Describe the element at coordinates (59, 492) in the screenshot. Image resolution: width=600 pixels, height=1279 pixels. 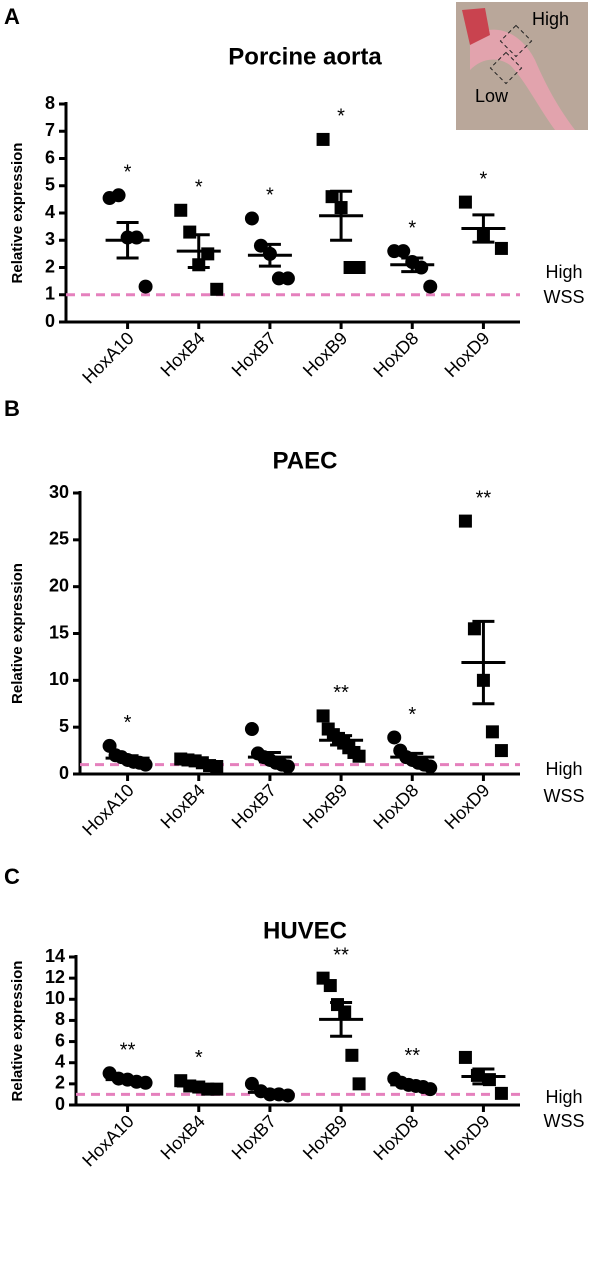
I see `y-tick-label: 30` at that location.